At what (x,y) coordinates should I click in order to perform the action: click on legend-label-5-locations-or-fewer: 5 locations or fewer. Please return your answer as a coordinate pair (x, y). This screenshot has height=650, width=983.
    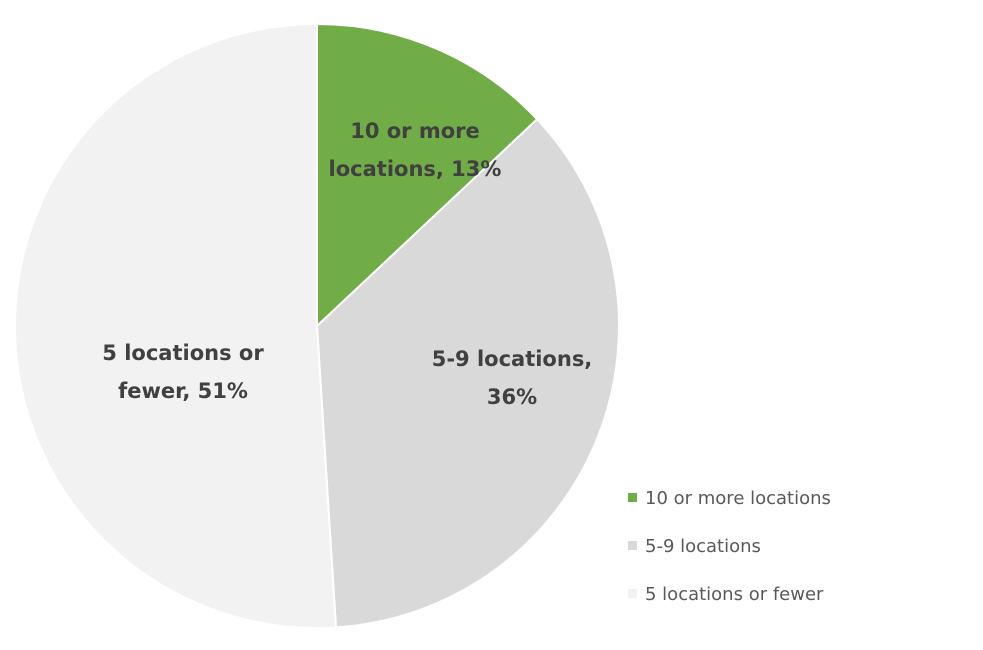
    Looking at the image, I should click on (734, 594).